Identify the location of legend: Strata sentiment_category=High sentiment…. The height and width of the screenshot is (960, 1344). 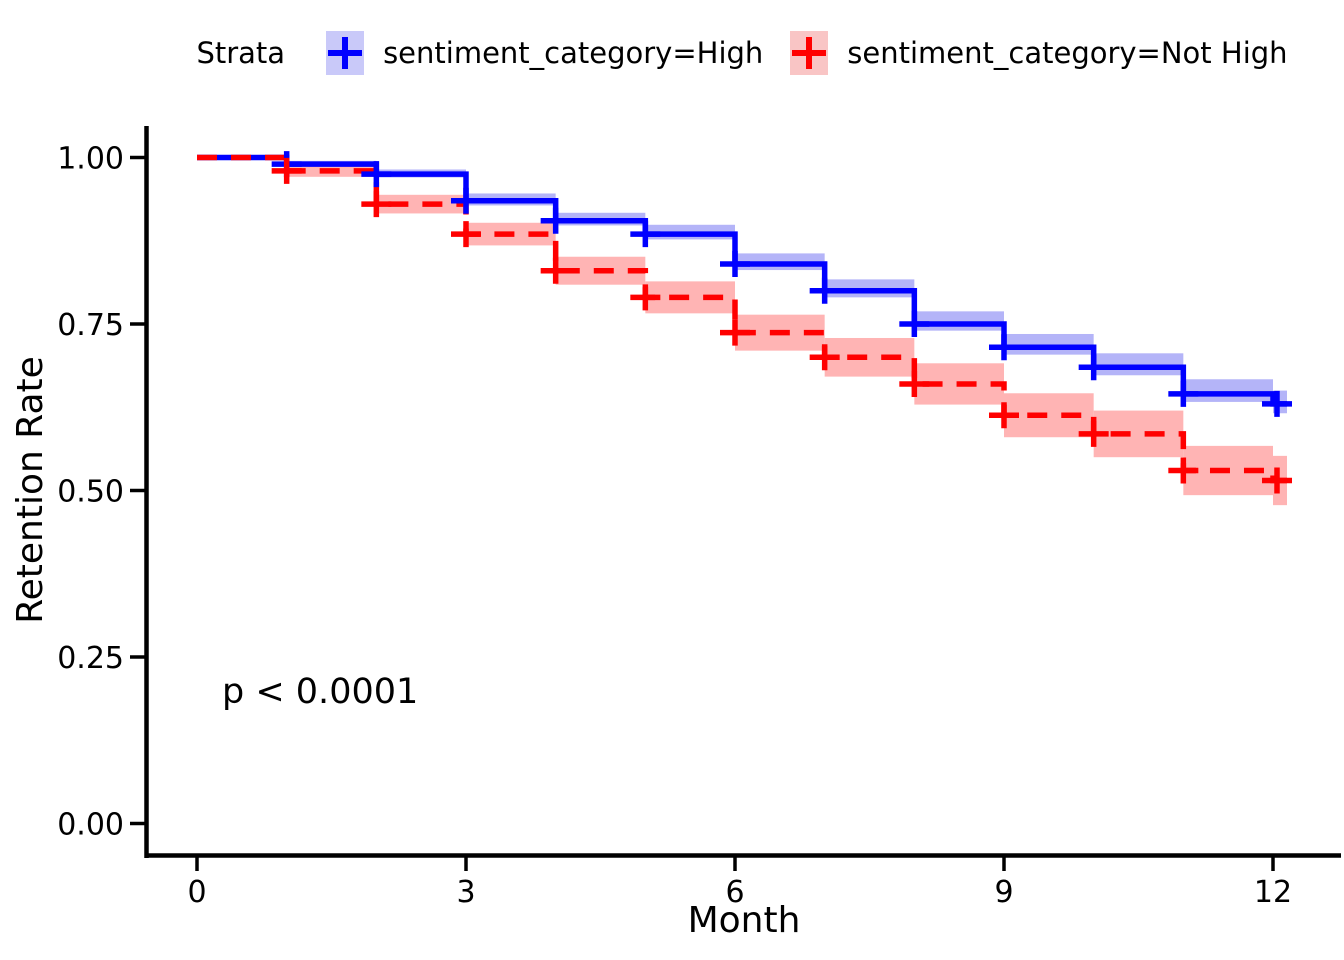
(742, 53).